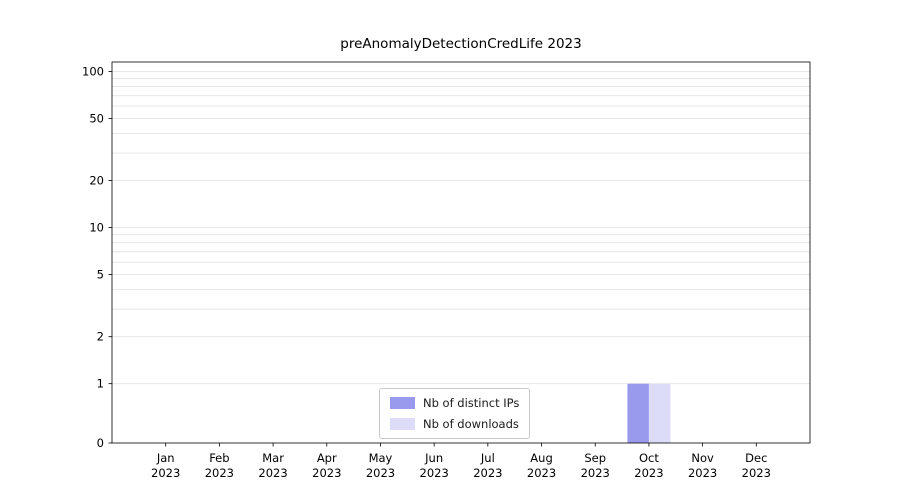 The height and width of the screenshot is (500, 900). Describe the element at coordinates (702, 458) in the screenshot. I see `x-tick-label-month: Nov` at that location.